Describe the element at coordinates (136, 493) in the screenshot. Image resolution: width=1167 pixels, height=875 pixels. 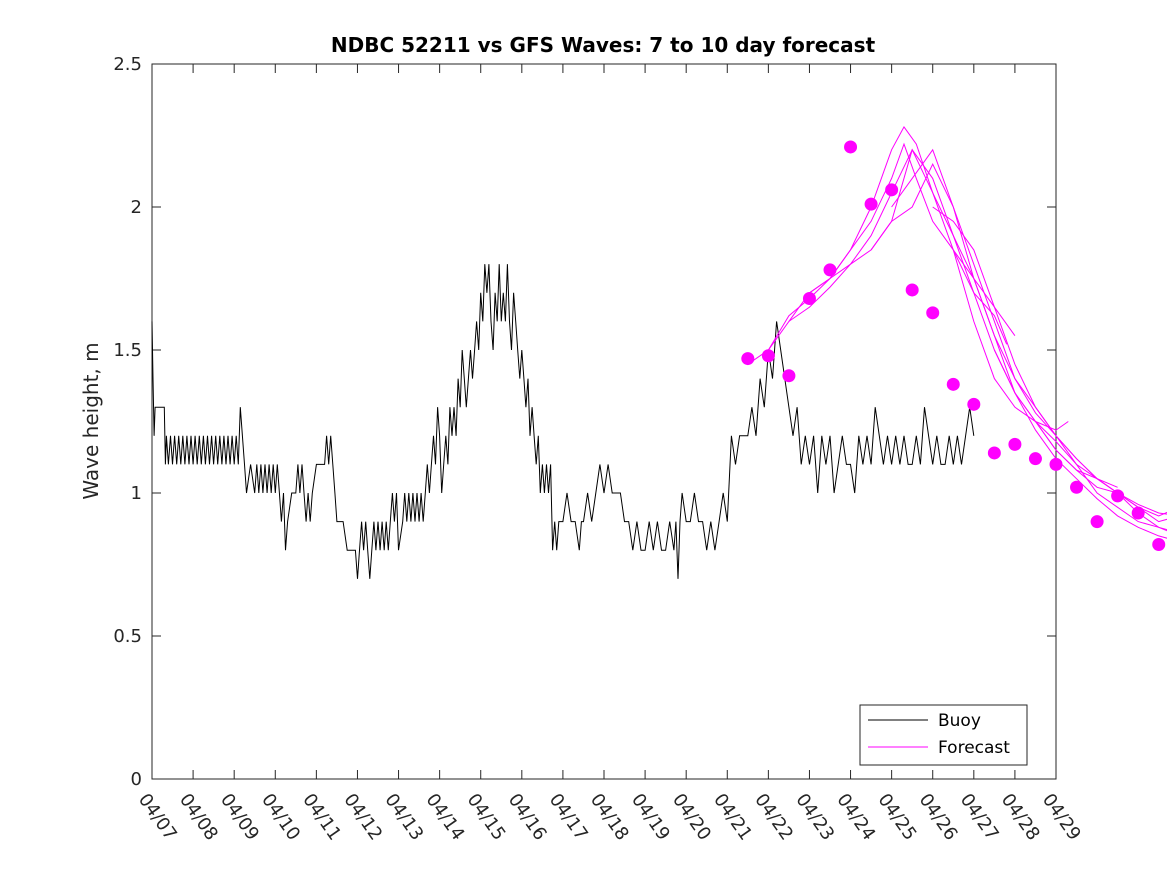
I see `y-tick-label: 1` at that location.